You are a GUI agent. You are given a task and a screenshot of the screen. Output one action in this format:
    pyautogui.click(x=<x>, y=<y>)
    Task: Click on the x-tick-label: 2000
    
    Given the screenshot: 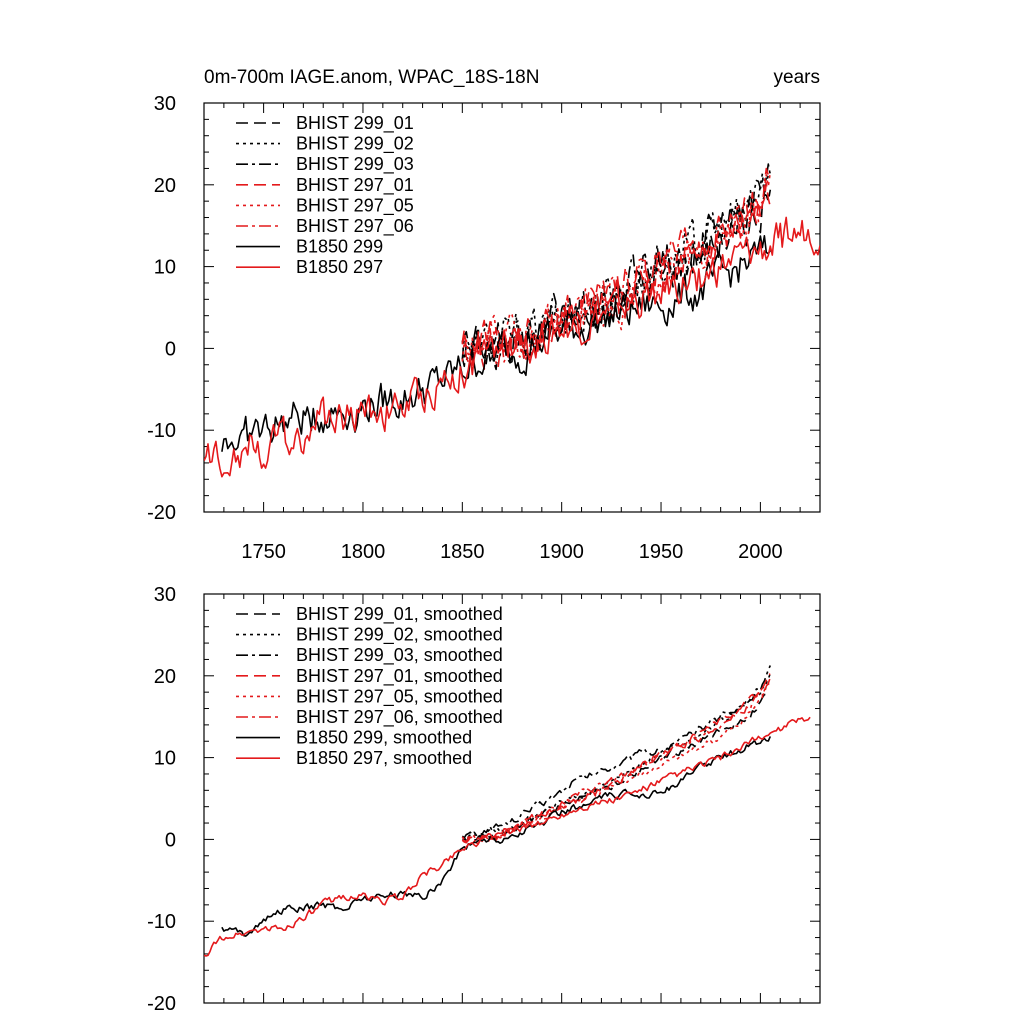 What is the action you would take?
    pyautogui.click(x=760, y=552)
    